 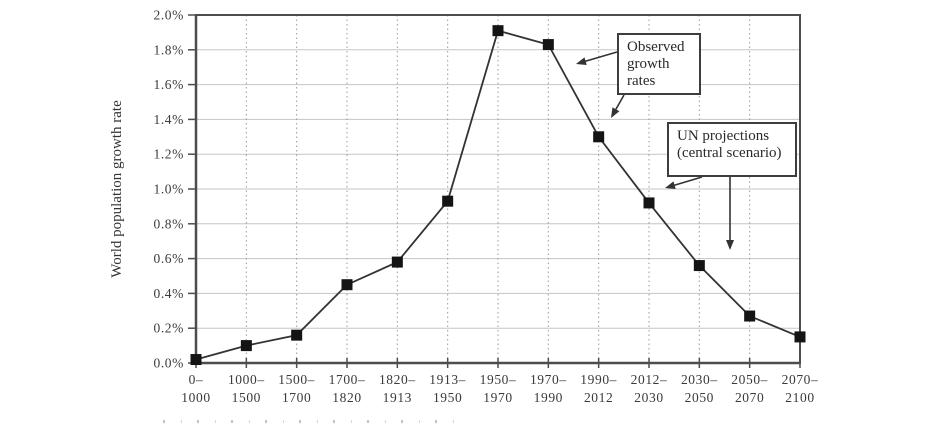 I want to click on x-tick-label-period-start: 1990–, so click(x=598, y=379).